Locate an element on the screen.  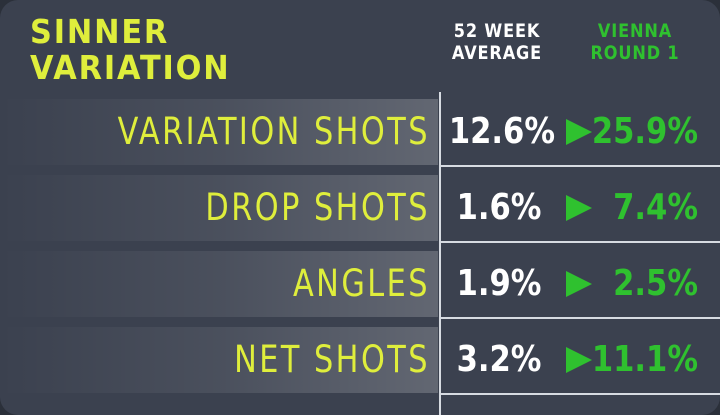
vienna-value: 2.5% is located at coordinates (655, 283).